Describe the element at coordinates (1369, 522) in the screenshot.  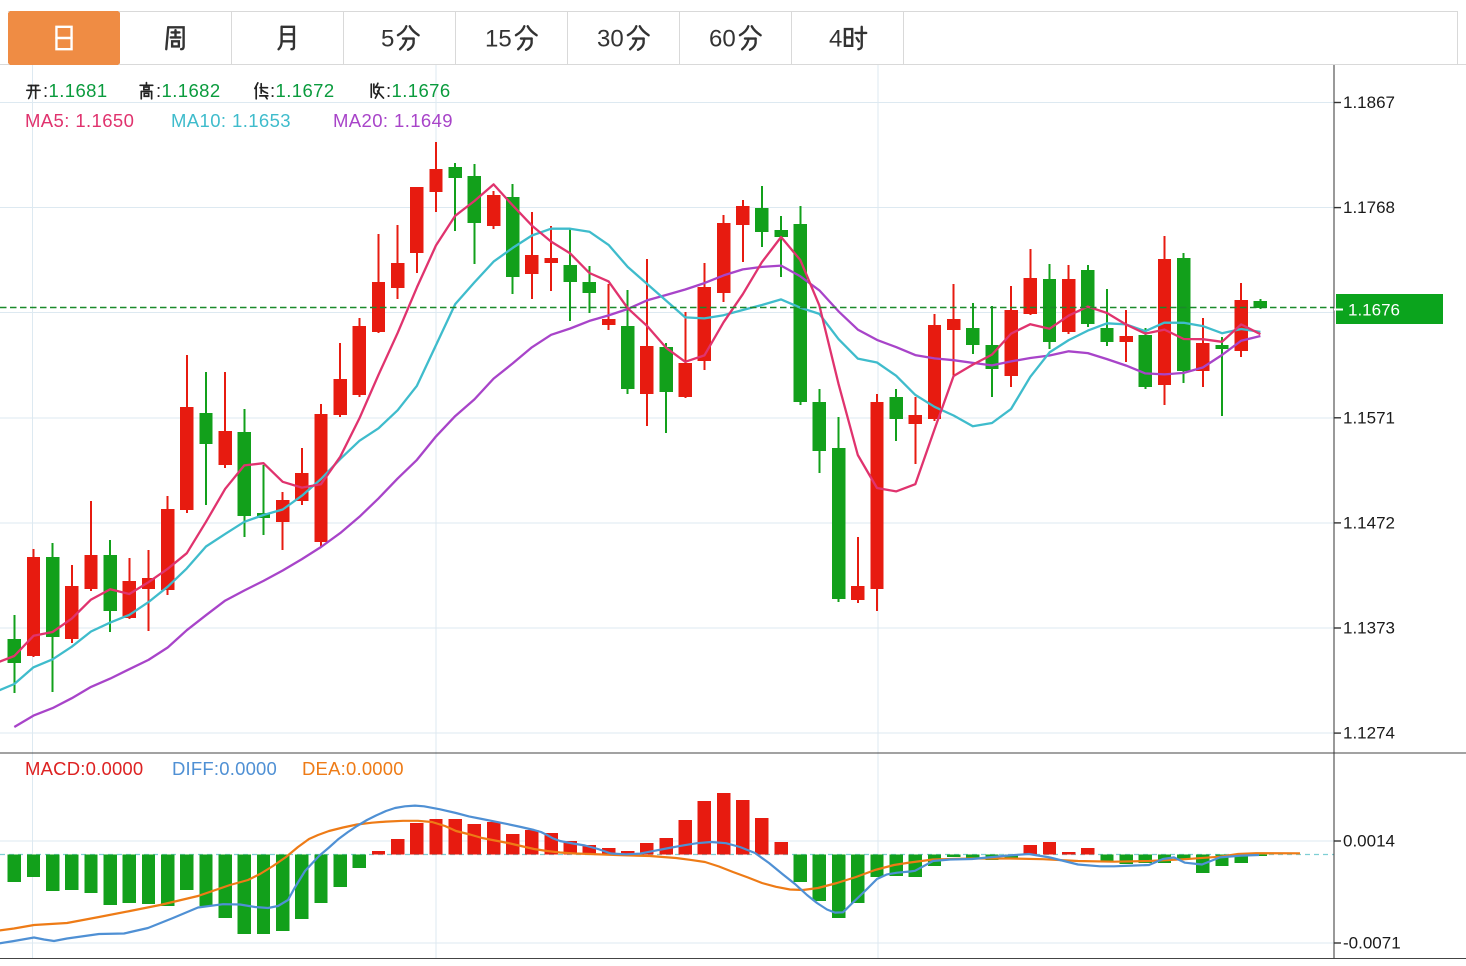
I see `svg-text: 1.1472` at that location.